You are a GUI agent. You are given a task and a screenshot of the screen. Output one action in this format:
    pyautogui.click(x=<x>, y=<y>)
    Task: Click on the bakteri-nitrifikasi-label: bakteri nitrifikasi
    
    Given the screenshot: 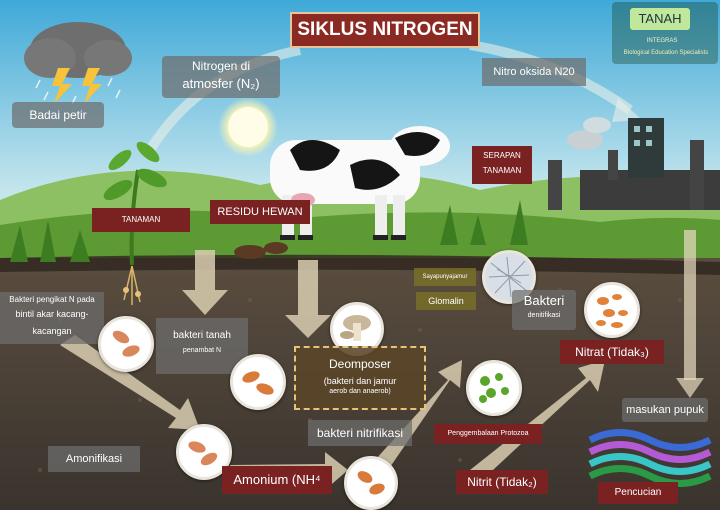 What is the action you would take?
    pyautogui.click(x=360, y=433)
    